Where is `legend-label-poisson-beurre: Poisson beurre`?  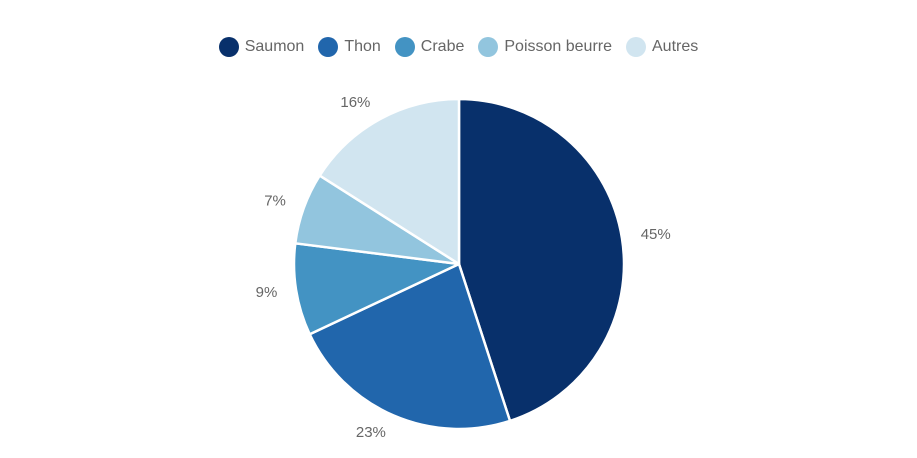
legend-label-poisson-beurre: Poisson beurre is located at coordinates (558, 46).